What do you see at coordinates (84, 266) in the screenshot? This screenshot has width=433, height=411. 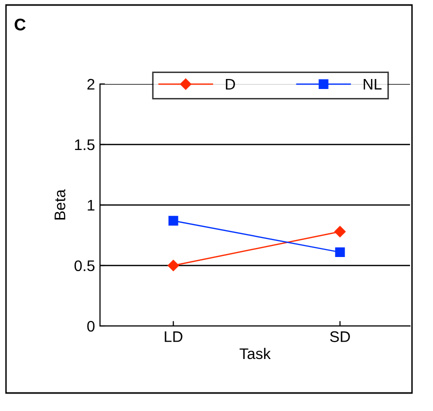 I see `y-tick-label: 0.5` at bounding box center [84, 266].